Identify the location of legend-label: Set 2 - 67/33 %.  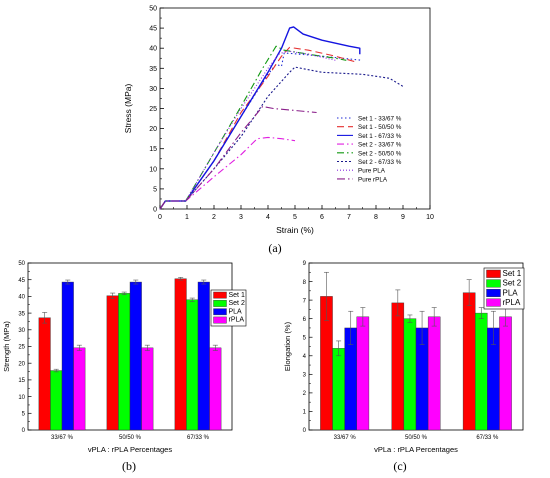
(380, 162).